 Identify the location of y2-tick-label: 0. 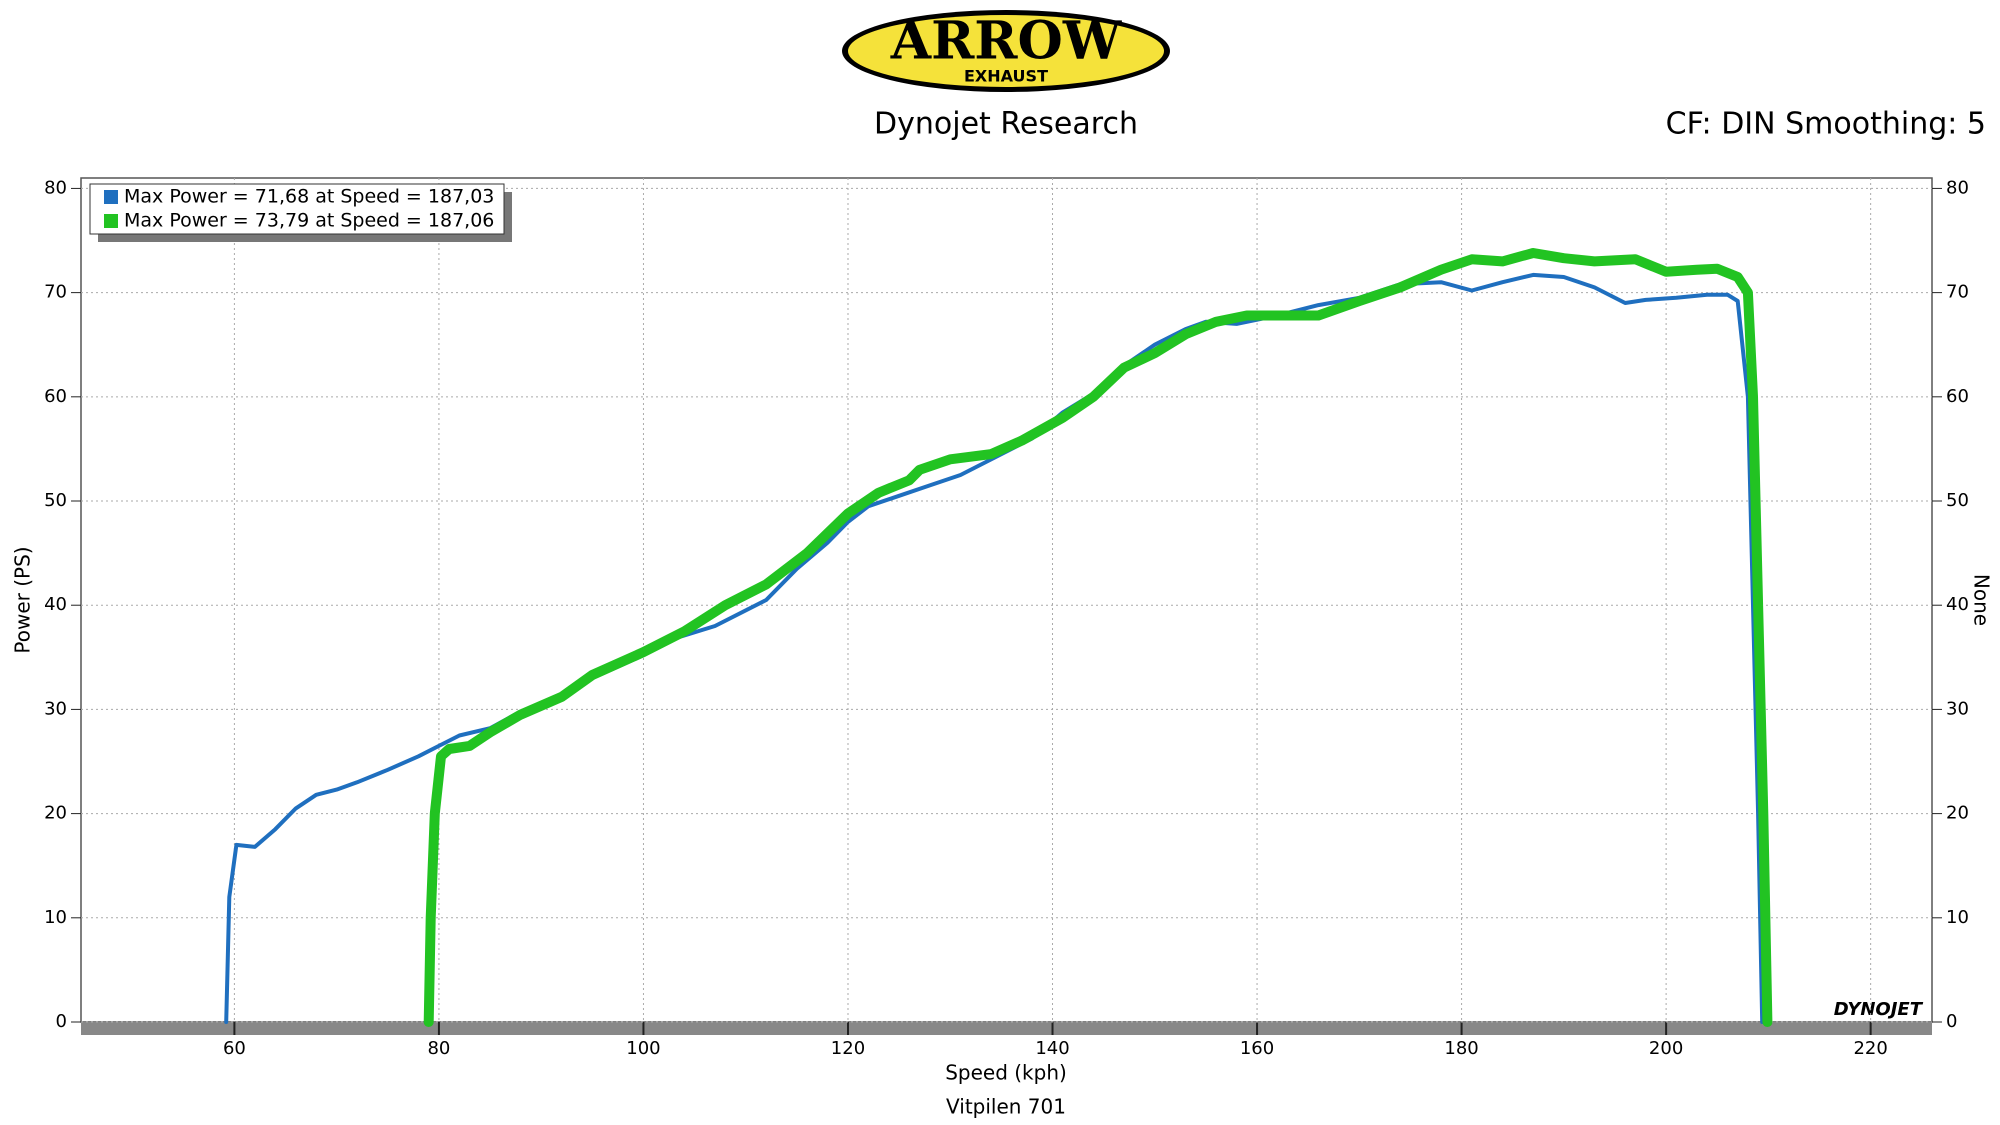
(1951, 1021).